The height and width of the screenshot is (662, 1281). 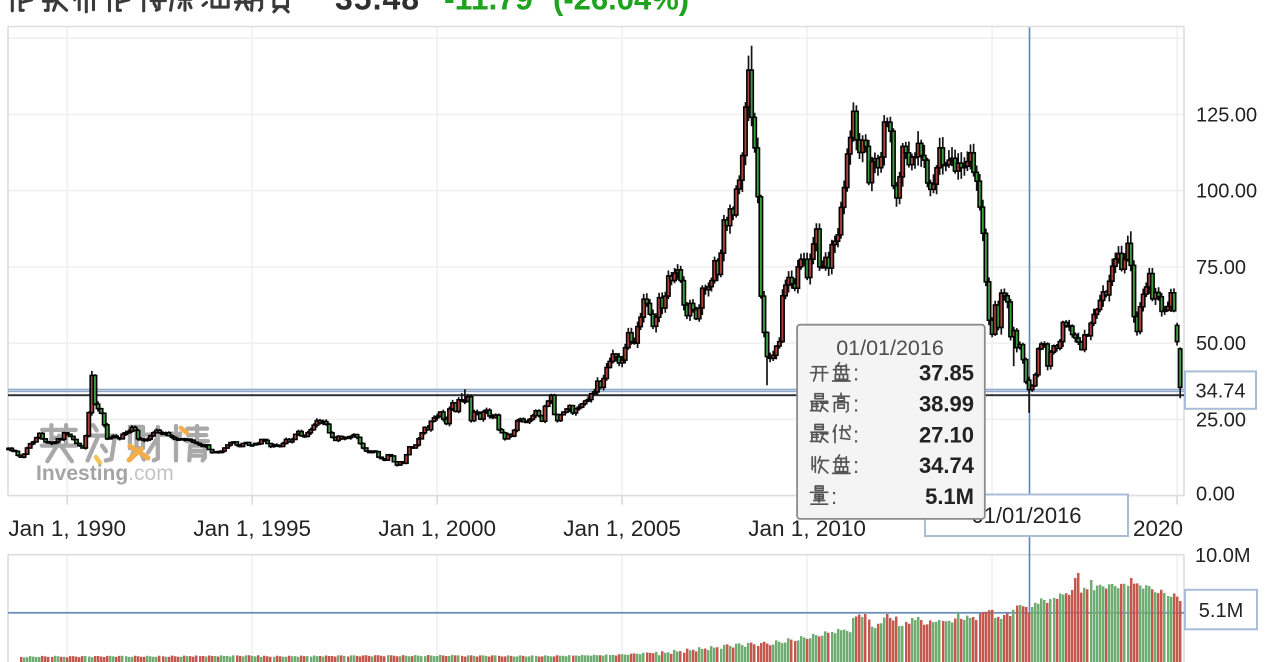 I want to click on svg-text: Jan 1, 1995, so click(x=252, y=528).